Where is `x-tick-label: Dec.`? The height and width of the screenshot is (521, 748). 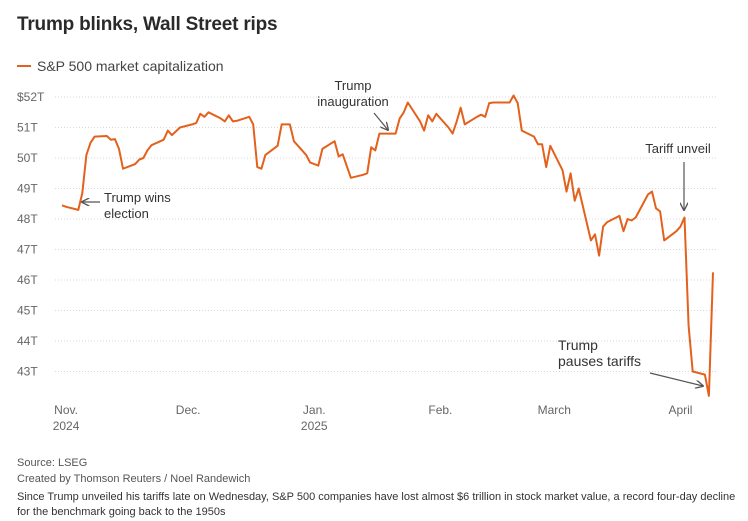 x-tick-label: Dec. is located at coordinates (188, 410).